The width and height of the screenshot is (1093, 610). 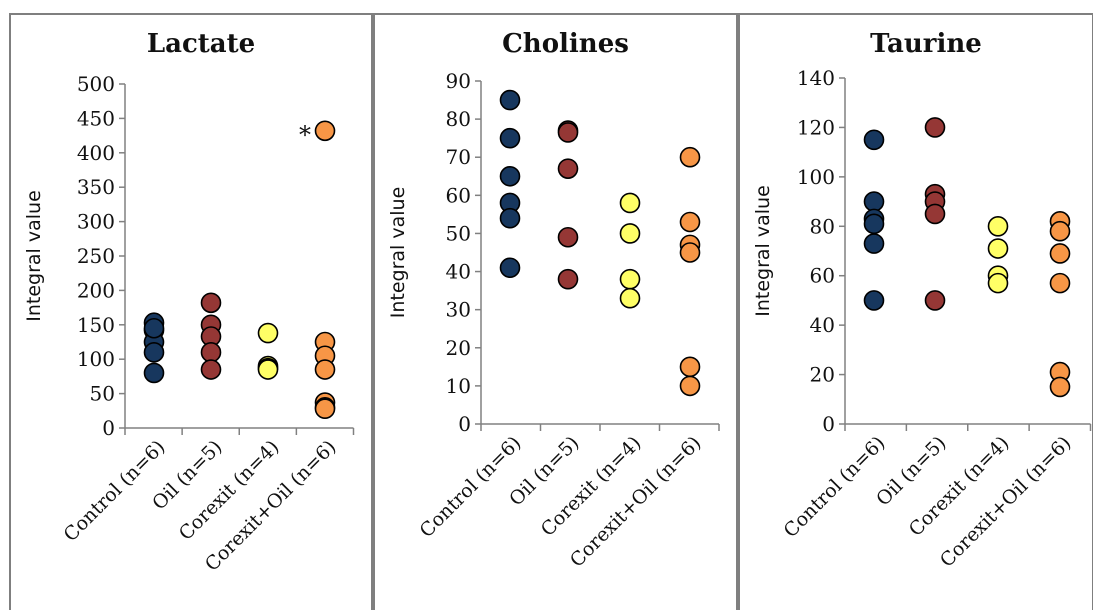 I want to click on y-tick-label: 450, so click(x=96, y=118).